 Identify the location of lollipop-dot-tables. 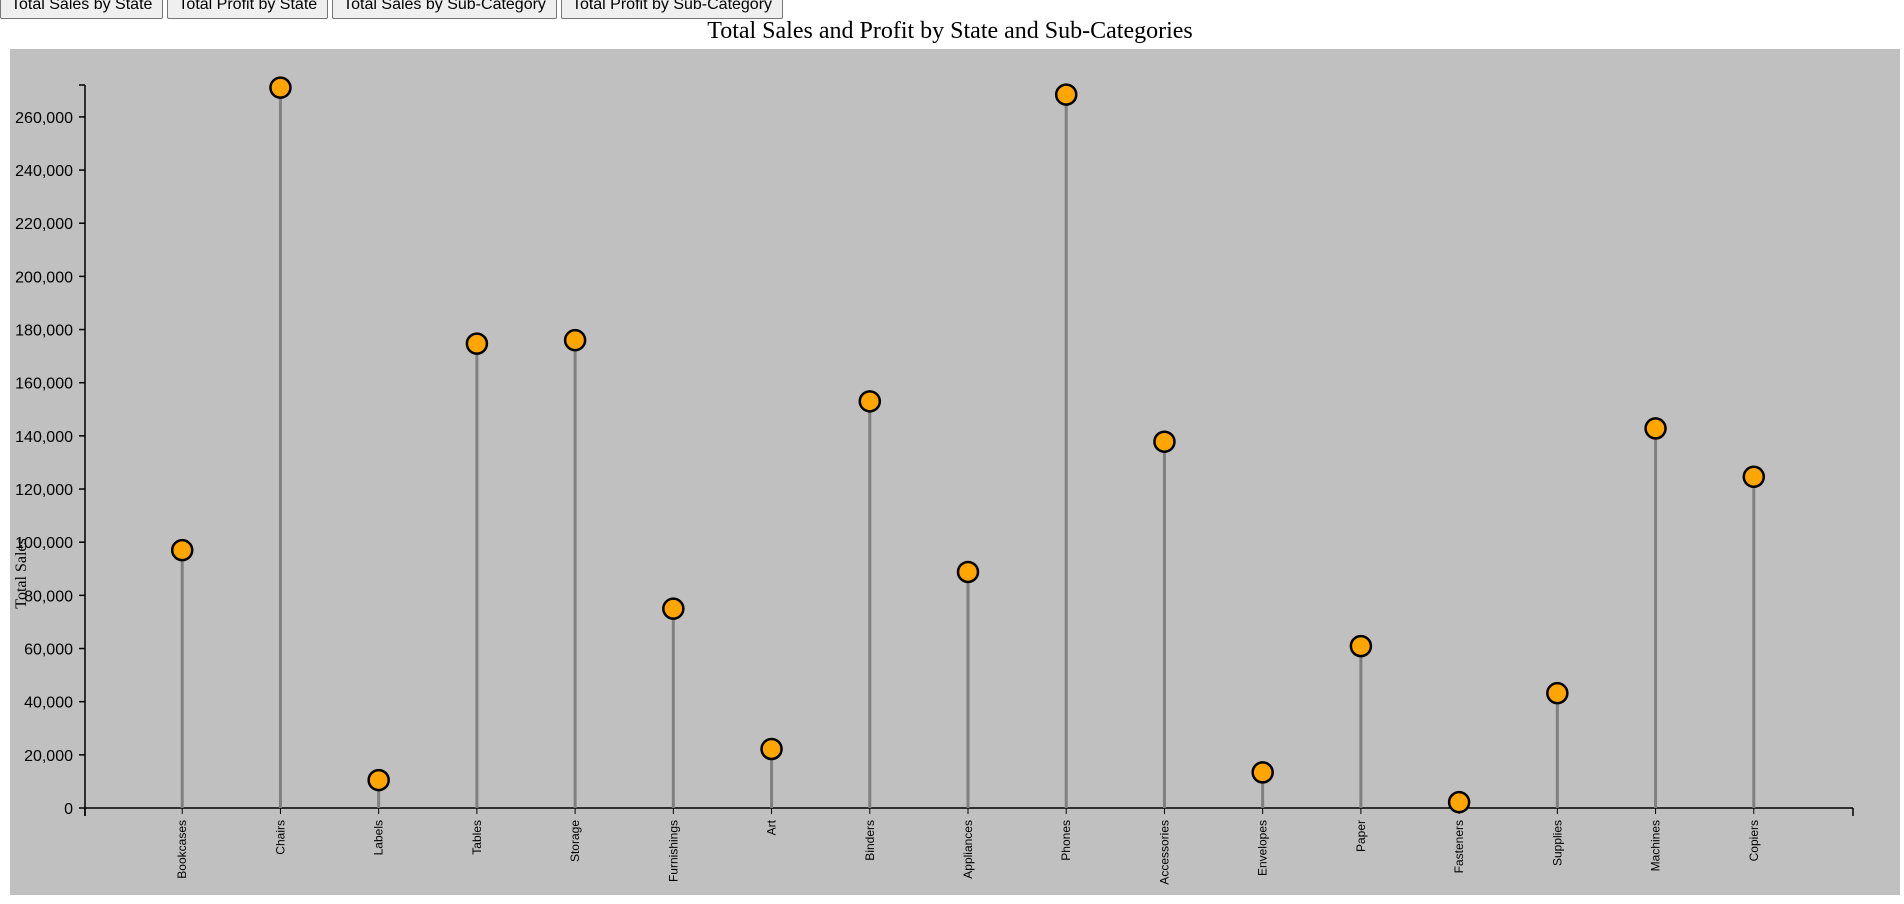
(477, 343).